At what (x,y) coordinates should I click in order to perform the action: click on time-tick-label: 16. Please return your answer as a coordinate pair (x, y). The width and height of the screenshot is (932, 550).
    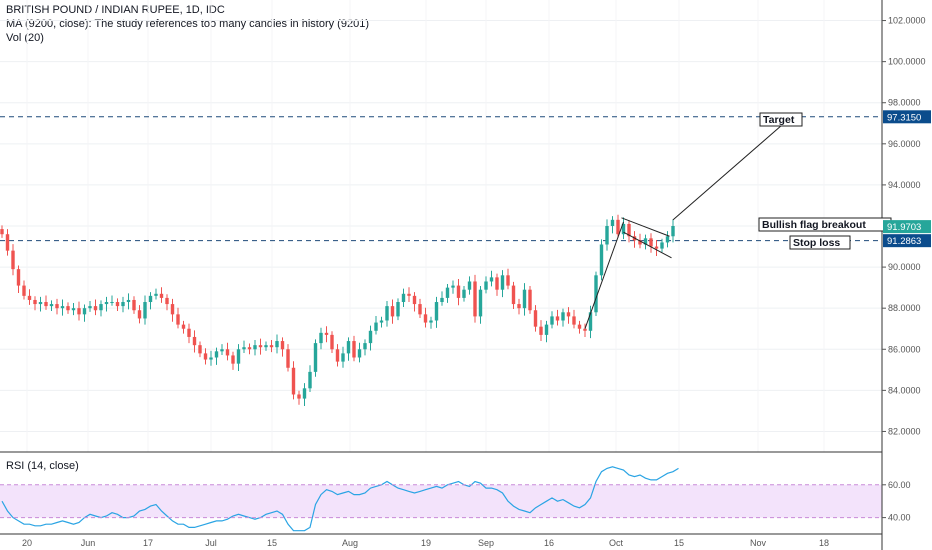
    Looking at the image, I should click on (549, 543).